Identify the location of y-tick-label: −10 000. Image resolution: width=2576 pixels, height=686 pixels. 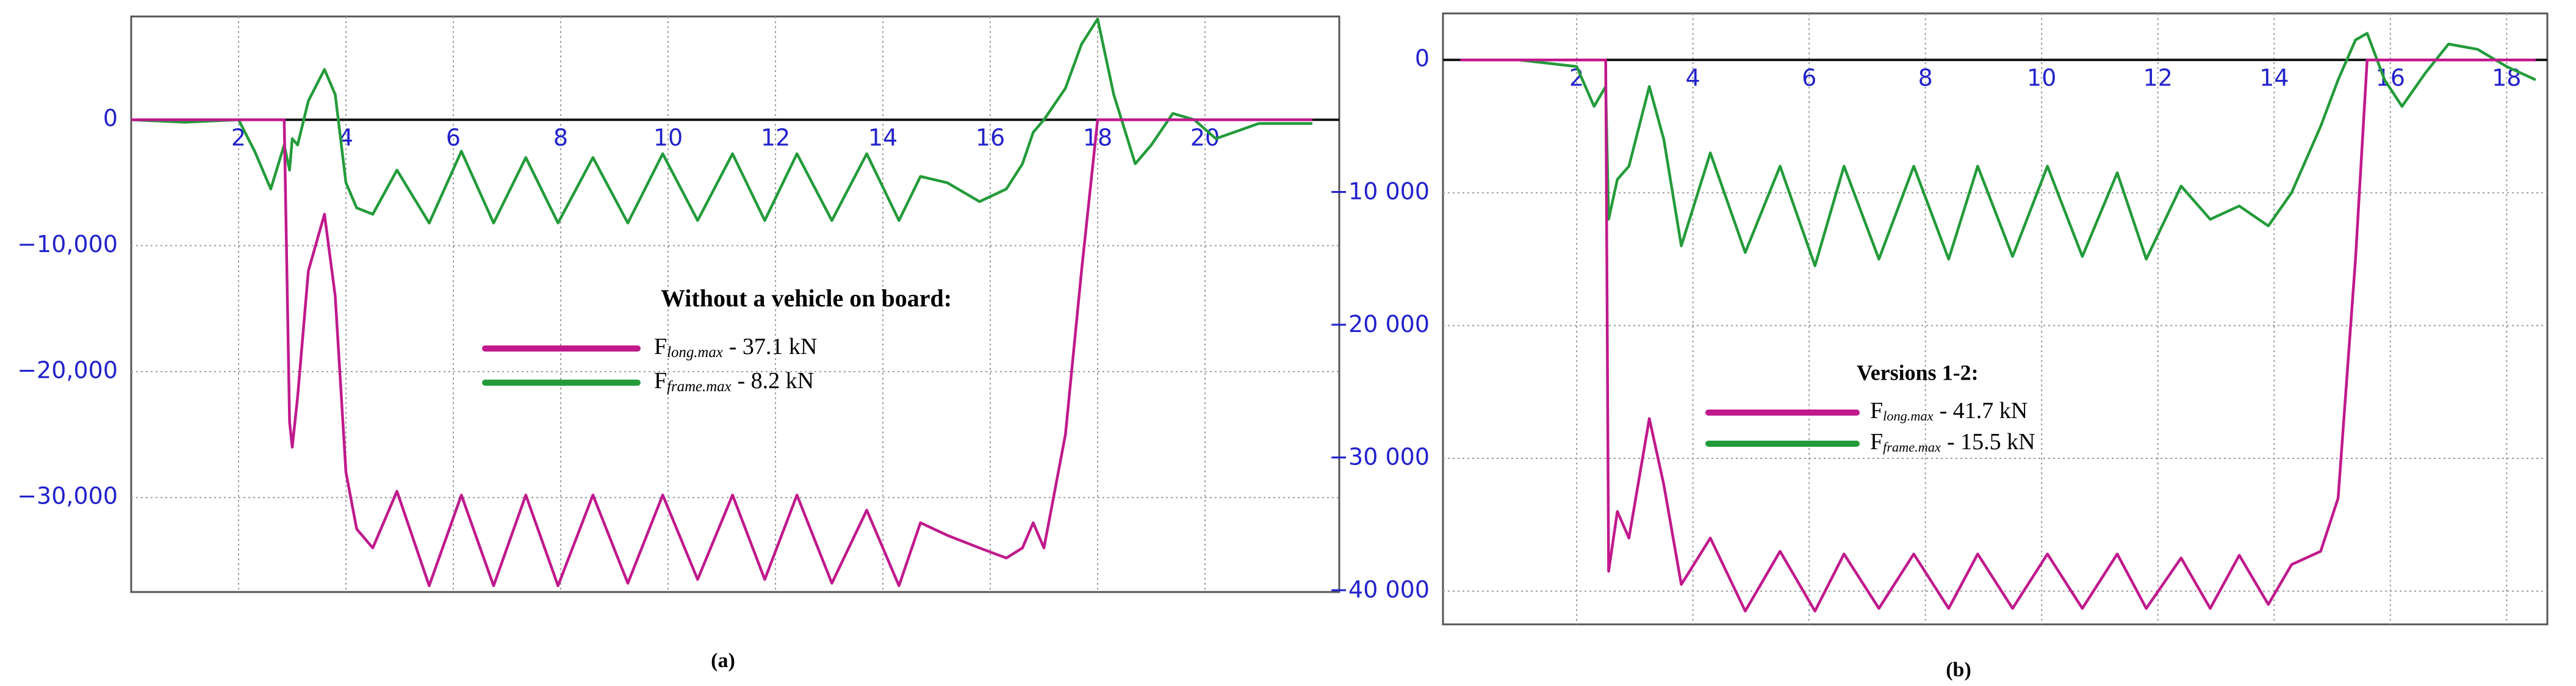
(1379, 191).